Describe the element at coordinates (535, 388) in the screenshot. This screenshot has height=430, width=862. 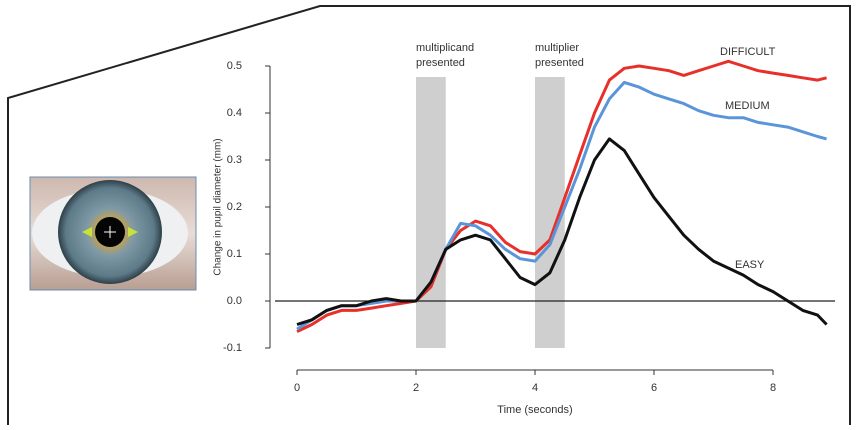
I see `x-tick-label: 4` at that location.